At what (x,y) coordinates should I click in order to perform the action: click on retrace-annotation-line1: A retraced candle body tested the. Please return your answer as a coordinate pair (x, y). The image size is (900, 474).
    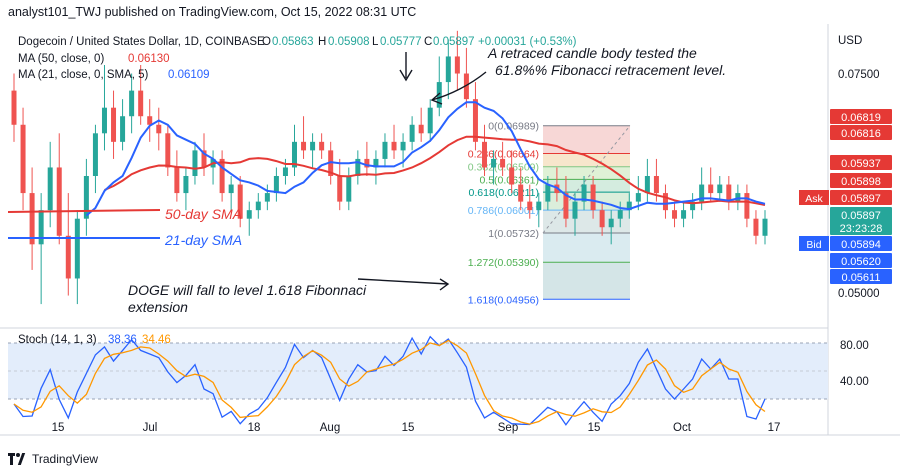
    Looking at the image, I should click on (592, 53).